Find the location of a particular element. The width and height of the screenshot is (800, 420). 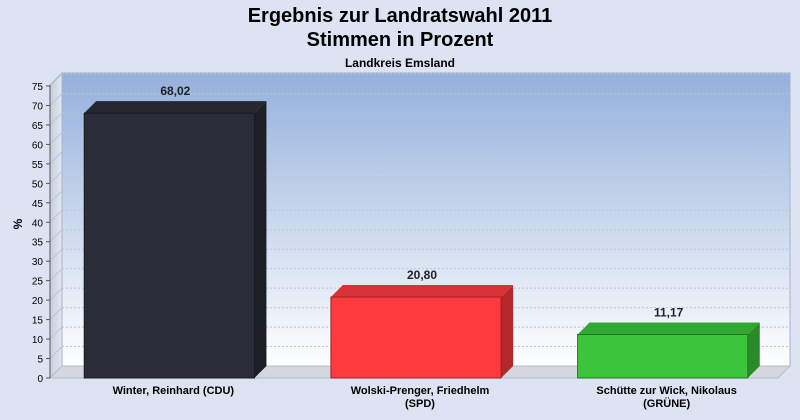

chart-subtitle: Stimmen in Prozent is located at coordinates (400, 40).